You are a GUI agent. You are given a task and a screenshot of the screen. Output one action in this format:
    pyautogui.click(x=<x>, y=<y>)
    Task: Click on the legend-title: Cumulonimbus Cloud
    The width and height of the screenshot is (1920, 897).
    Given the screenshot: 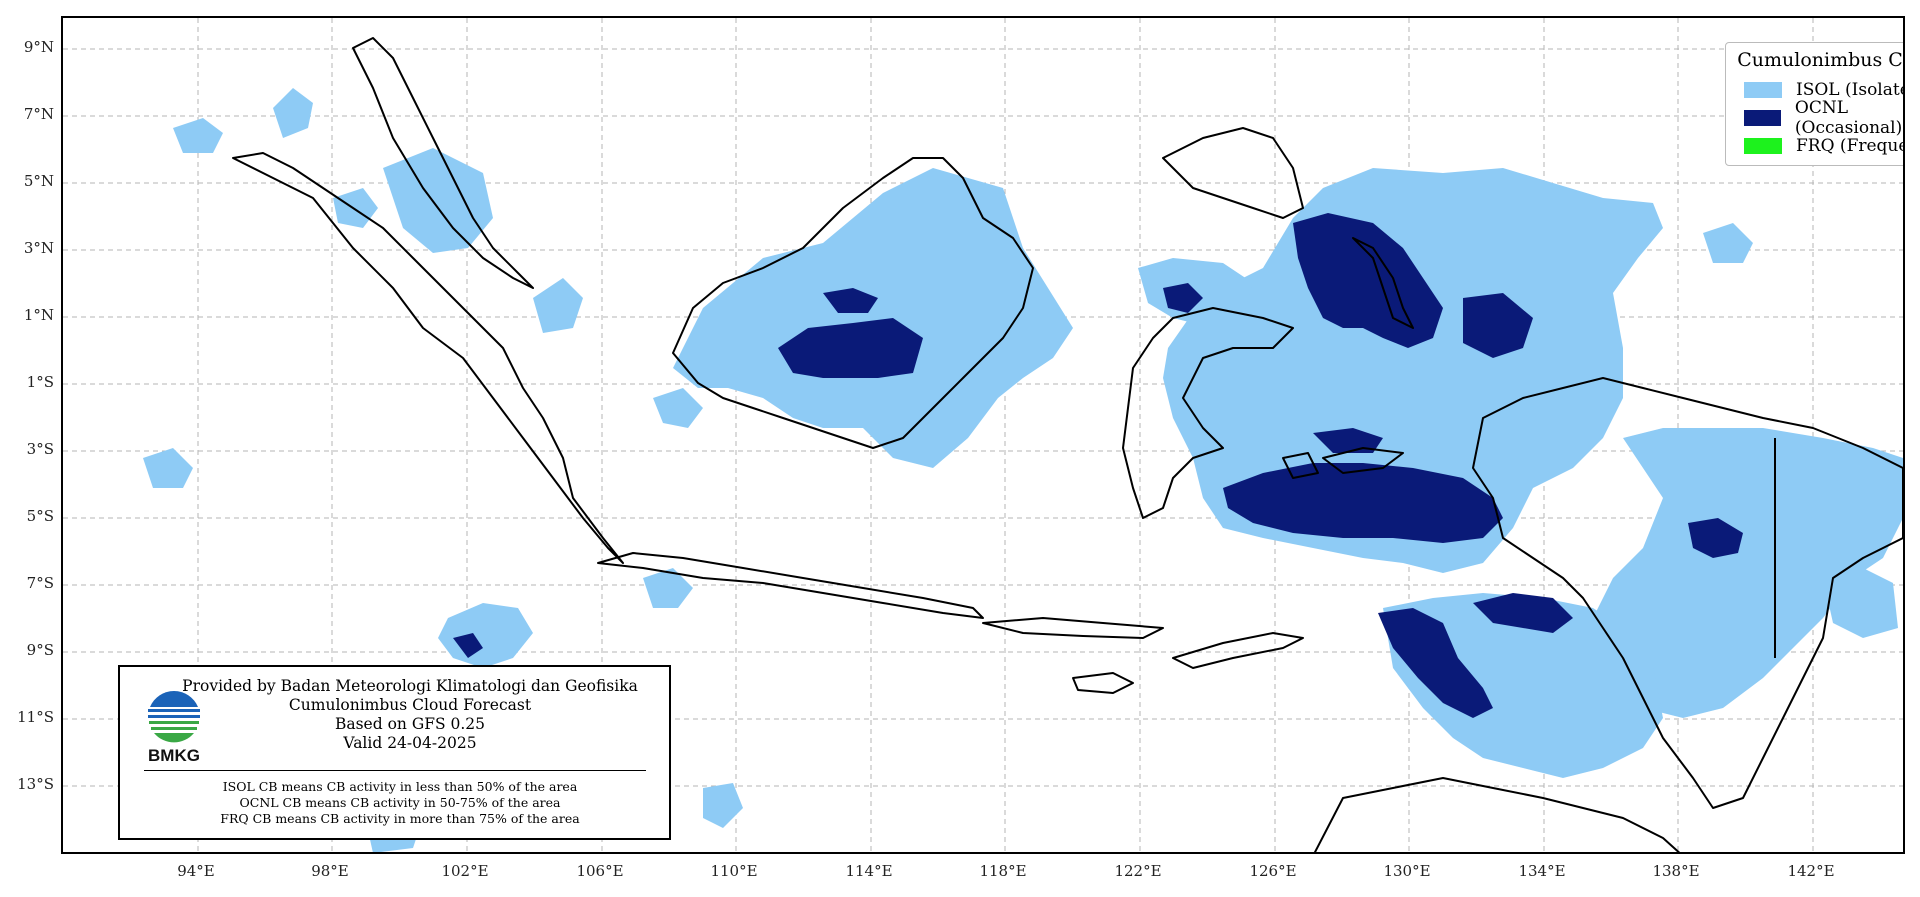 What is the action you would take?
    pyautogui.click(x=1820, y=60)
    